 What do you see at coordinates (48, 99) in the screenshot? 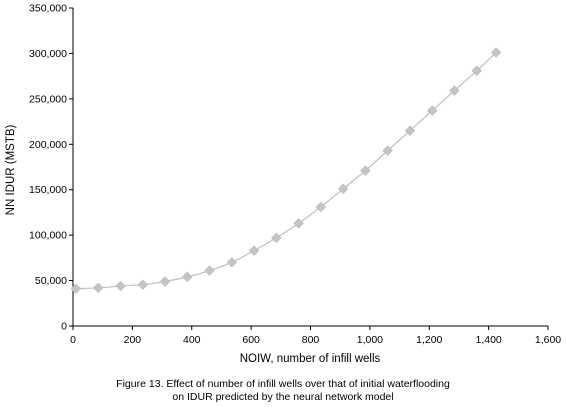
I see `y-tick-label: 250,000` at bounding box center [48, 99].